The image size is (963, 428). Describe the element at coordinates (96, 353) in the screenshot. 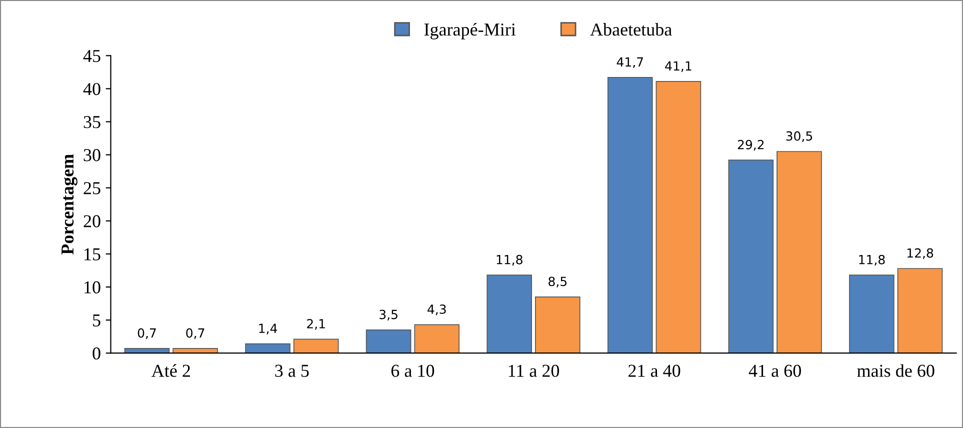

I see `y-tick-label: 0` at that location.